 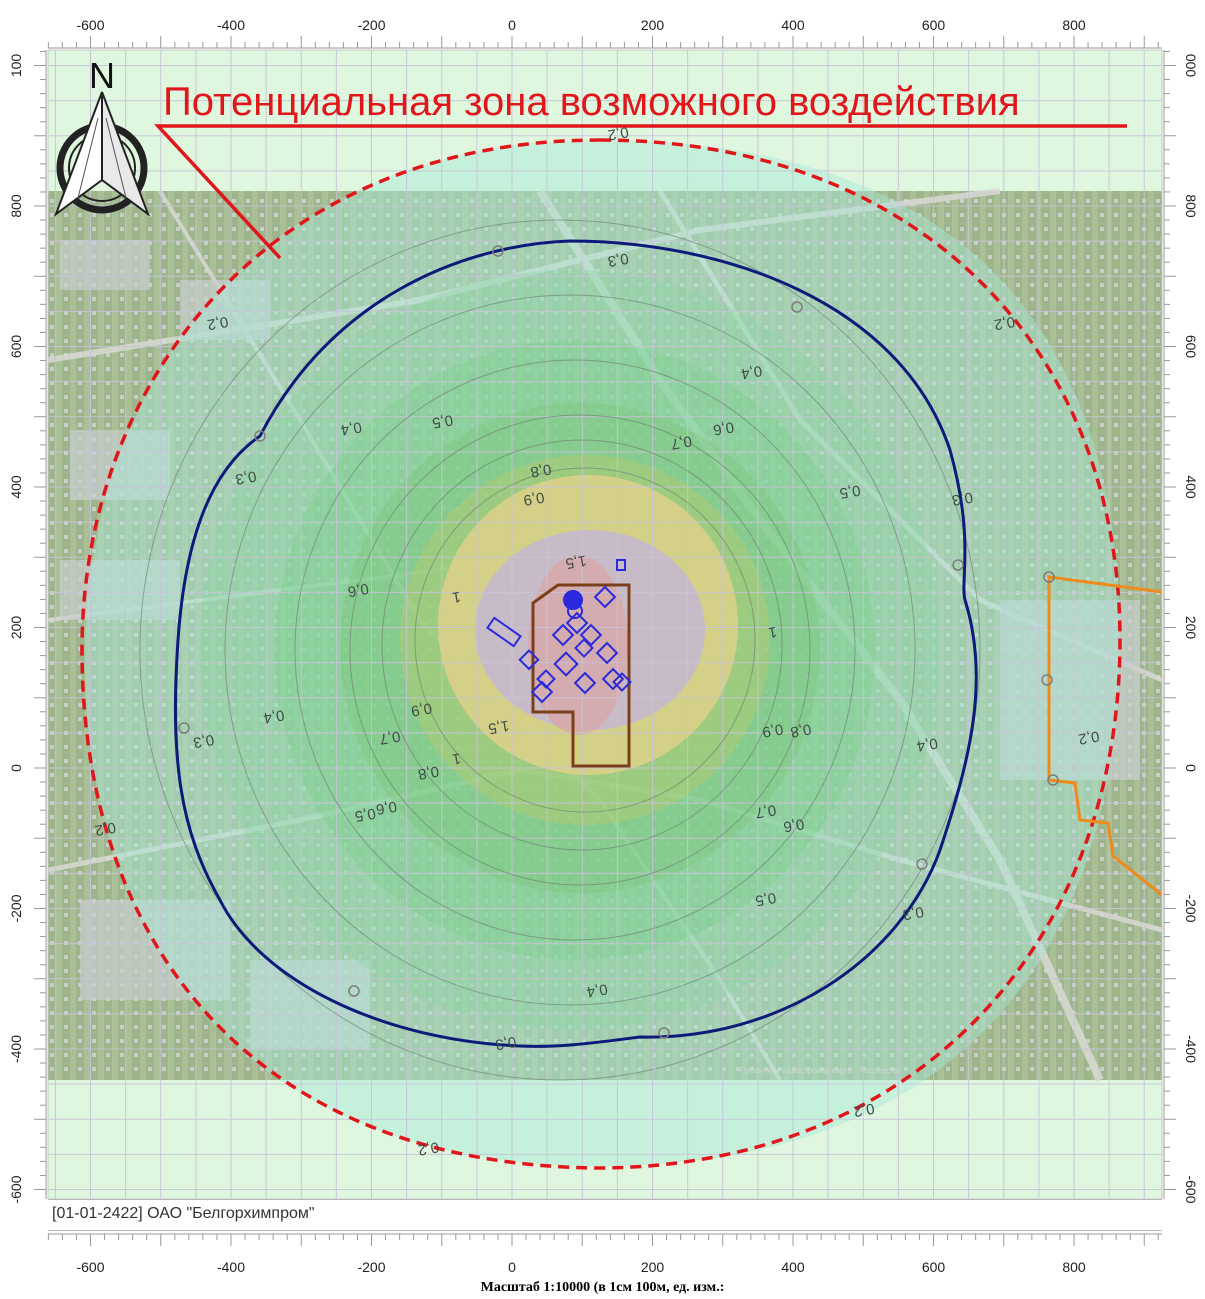 I want to click on y-tick-label-right: -200, so click(x=1191, y=908).